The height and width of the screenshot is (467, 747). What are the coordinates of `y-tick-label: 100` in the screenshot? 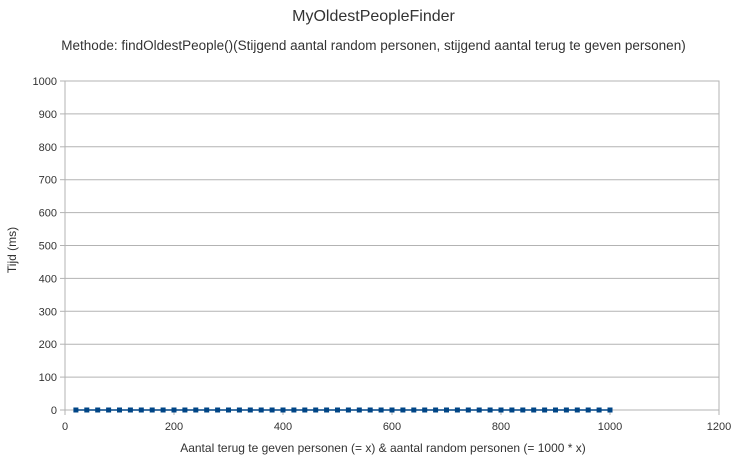 It's located at (48, 378).